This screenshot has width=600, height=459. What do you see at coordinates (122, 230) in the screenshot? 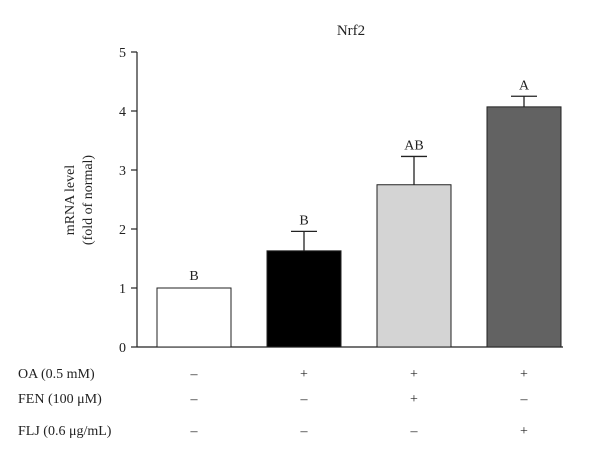
I see `y-tick-label: 2` at bounding box center [122, 230].